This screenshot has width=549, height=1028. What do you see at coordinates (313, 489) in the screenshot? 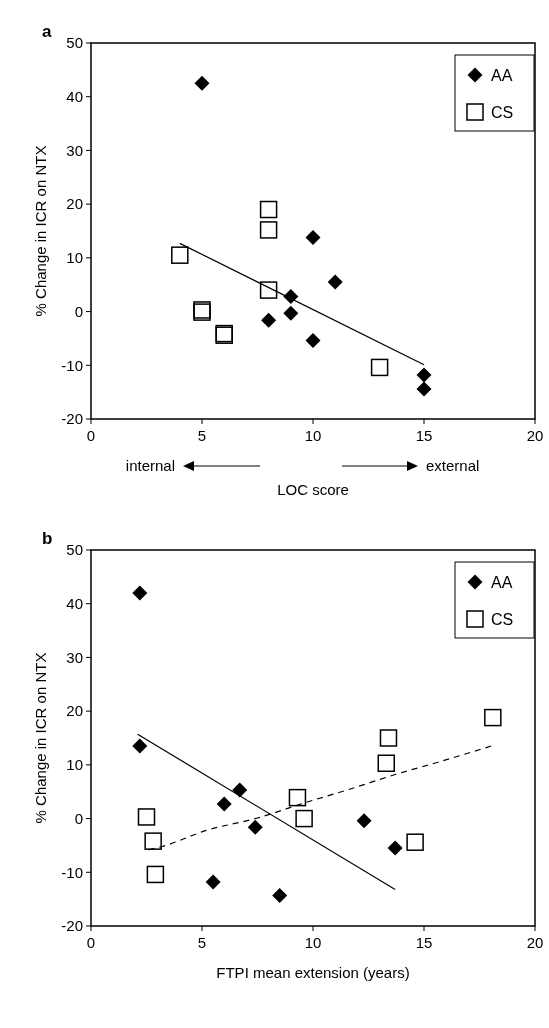
I see `x-axis-title: LOC score` at bounding box center [313, 489].